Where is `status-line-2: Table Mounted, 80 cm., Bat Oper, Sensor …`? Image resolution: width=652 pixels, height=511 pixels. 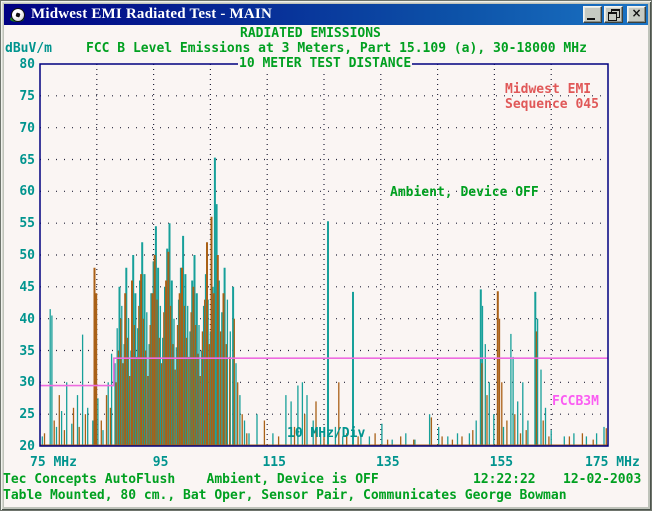
status-line-2: Table Mounted, 80 cm., Bat Oper, Sensor … is located at coordinates (285, 495).